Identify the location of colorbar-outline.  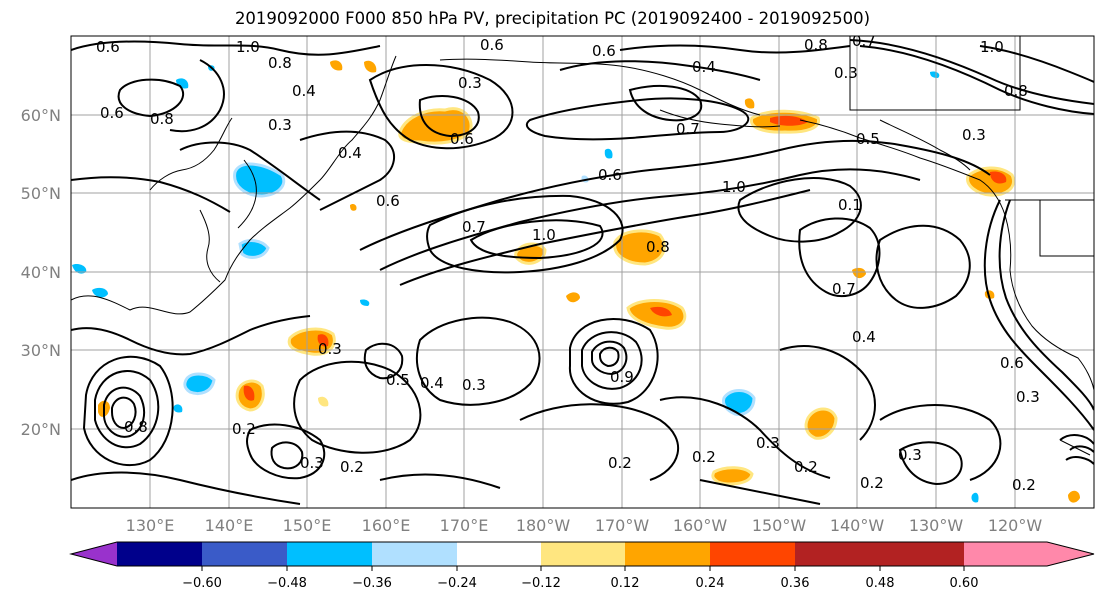
(582, 554).